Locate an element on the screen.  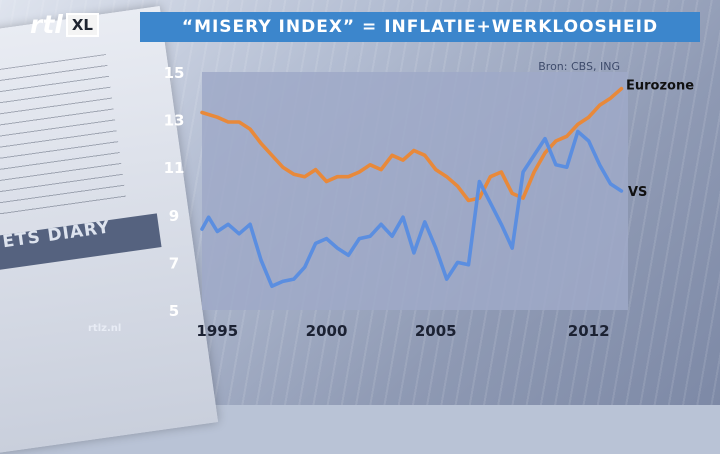
y-tick-label: 9 is located at coordinates (174, 216).